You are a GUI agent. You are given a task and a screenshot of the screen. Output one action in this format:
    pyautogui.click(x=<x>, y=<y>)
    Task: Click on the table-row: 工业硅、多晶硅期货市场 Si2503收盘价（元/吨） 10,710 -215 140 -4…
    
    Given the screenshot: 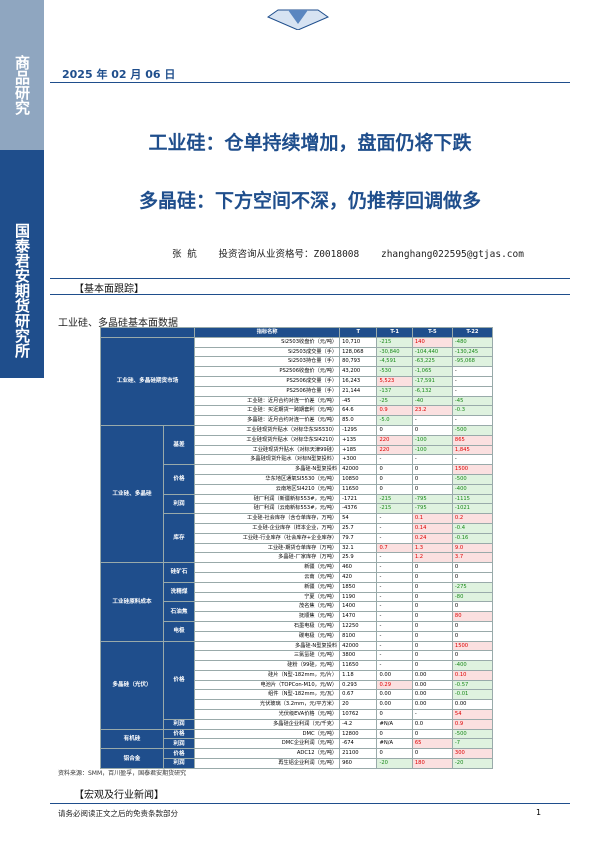 What is the action you would take?
    pyautogui.click(x=296, y=381)
    